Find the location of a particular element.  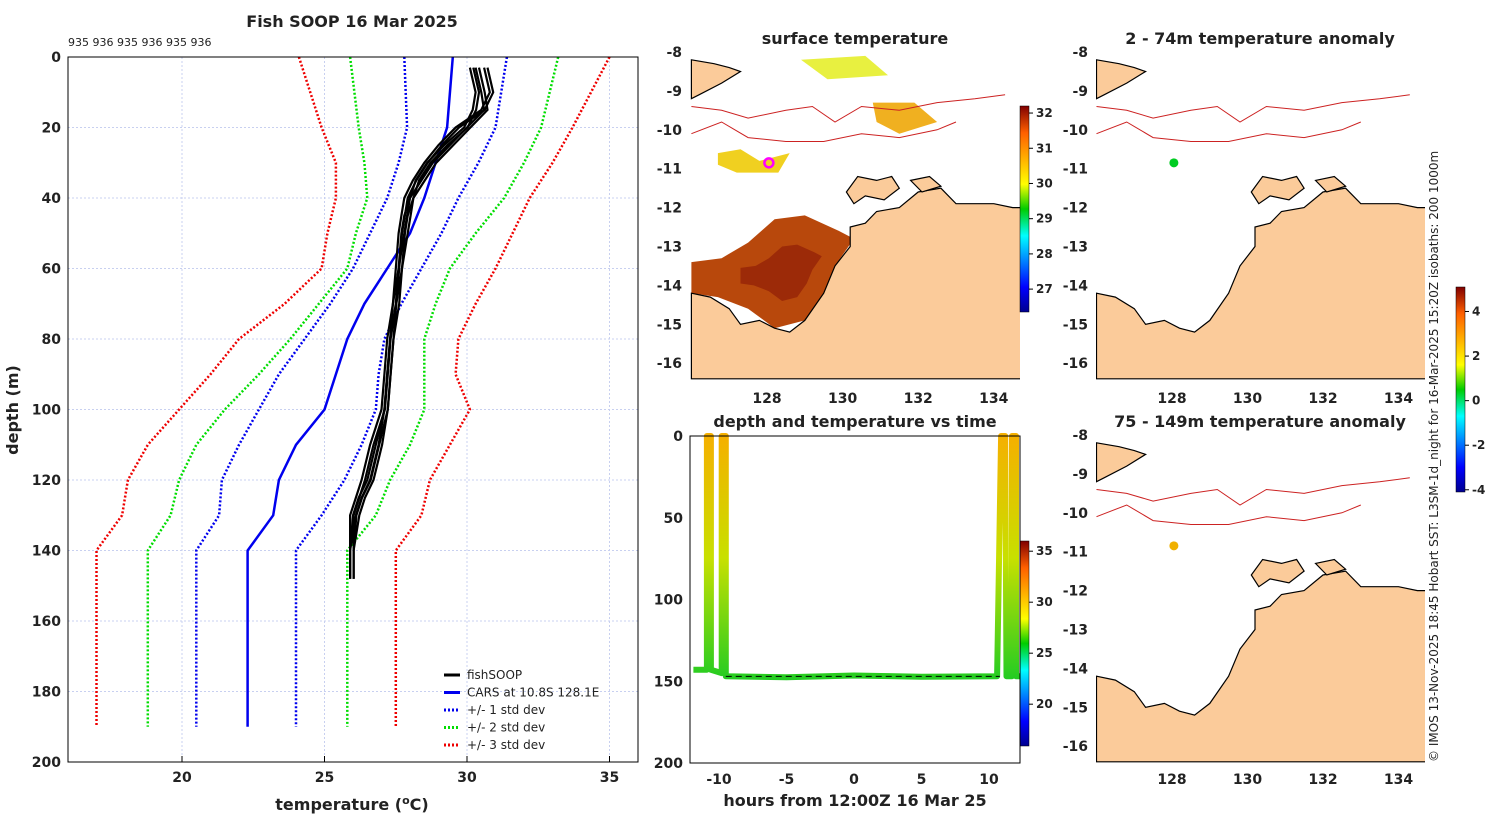

colorbar-tick-label: 4 is located at coordinates (1476, 312).